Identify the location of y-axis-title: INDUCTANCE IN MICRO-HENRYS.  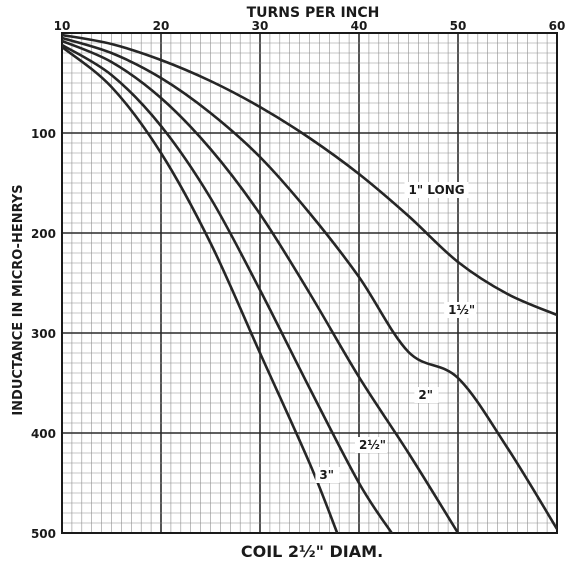
(18, 299).